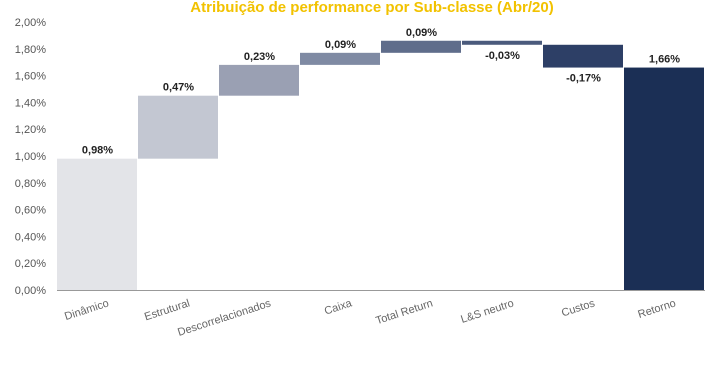 This screenshot has height=367, width=707. Describe the element at coordinates (259, 57) in the screenshot. I see `data-label: 0,23%` at that location.